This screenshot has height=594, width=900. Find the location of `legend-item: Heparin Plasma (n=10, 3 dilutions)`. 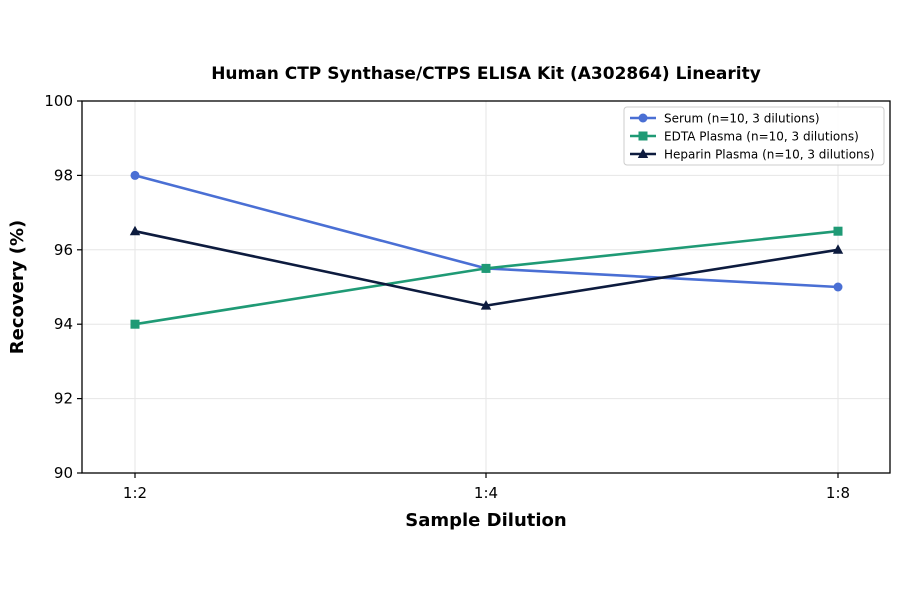

legend-item: Heparin Plasma (n=10, 3 dilutions) is located at coordinates (752, 155).